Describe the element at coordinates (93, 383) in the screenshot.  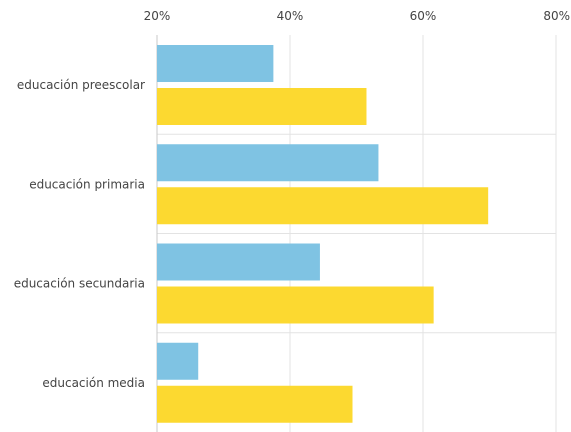
I see `category-label: educación media` at that location.